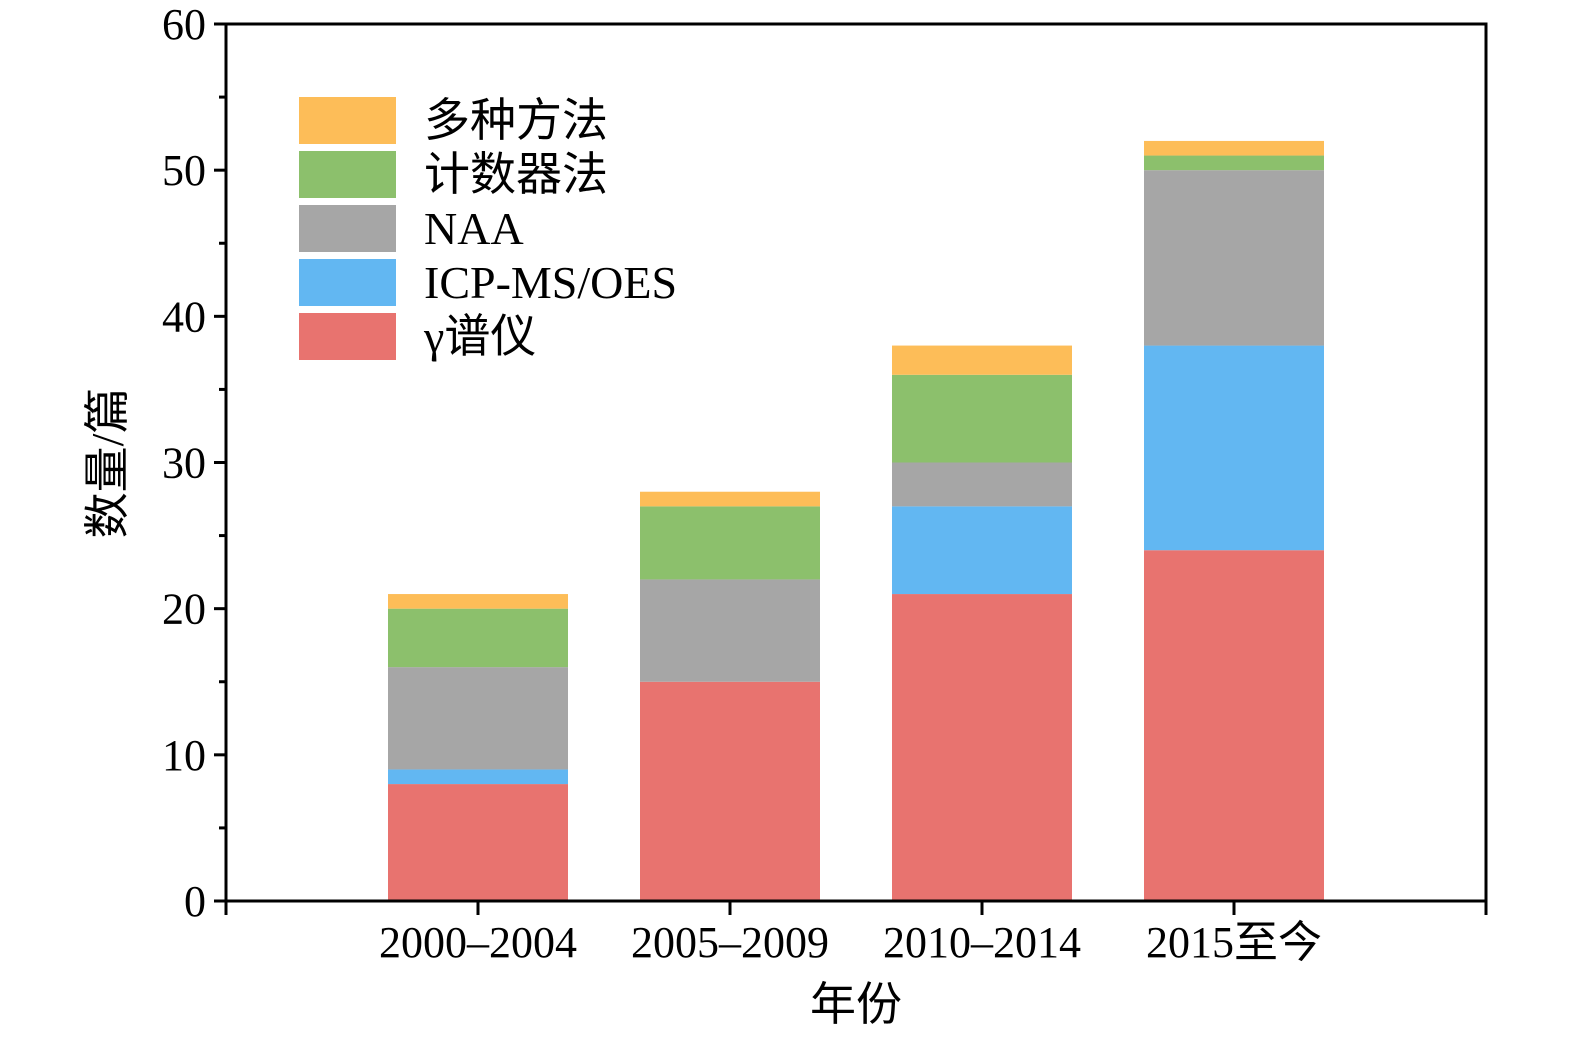  Describe the element at coordinates (516, 120) in the screenshot. I see `legend-label: 多种方法` at that location.